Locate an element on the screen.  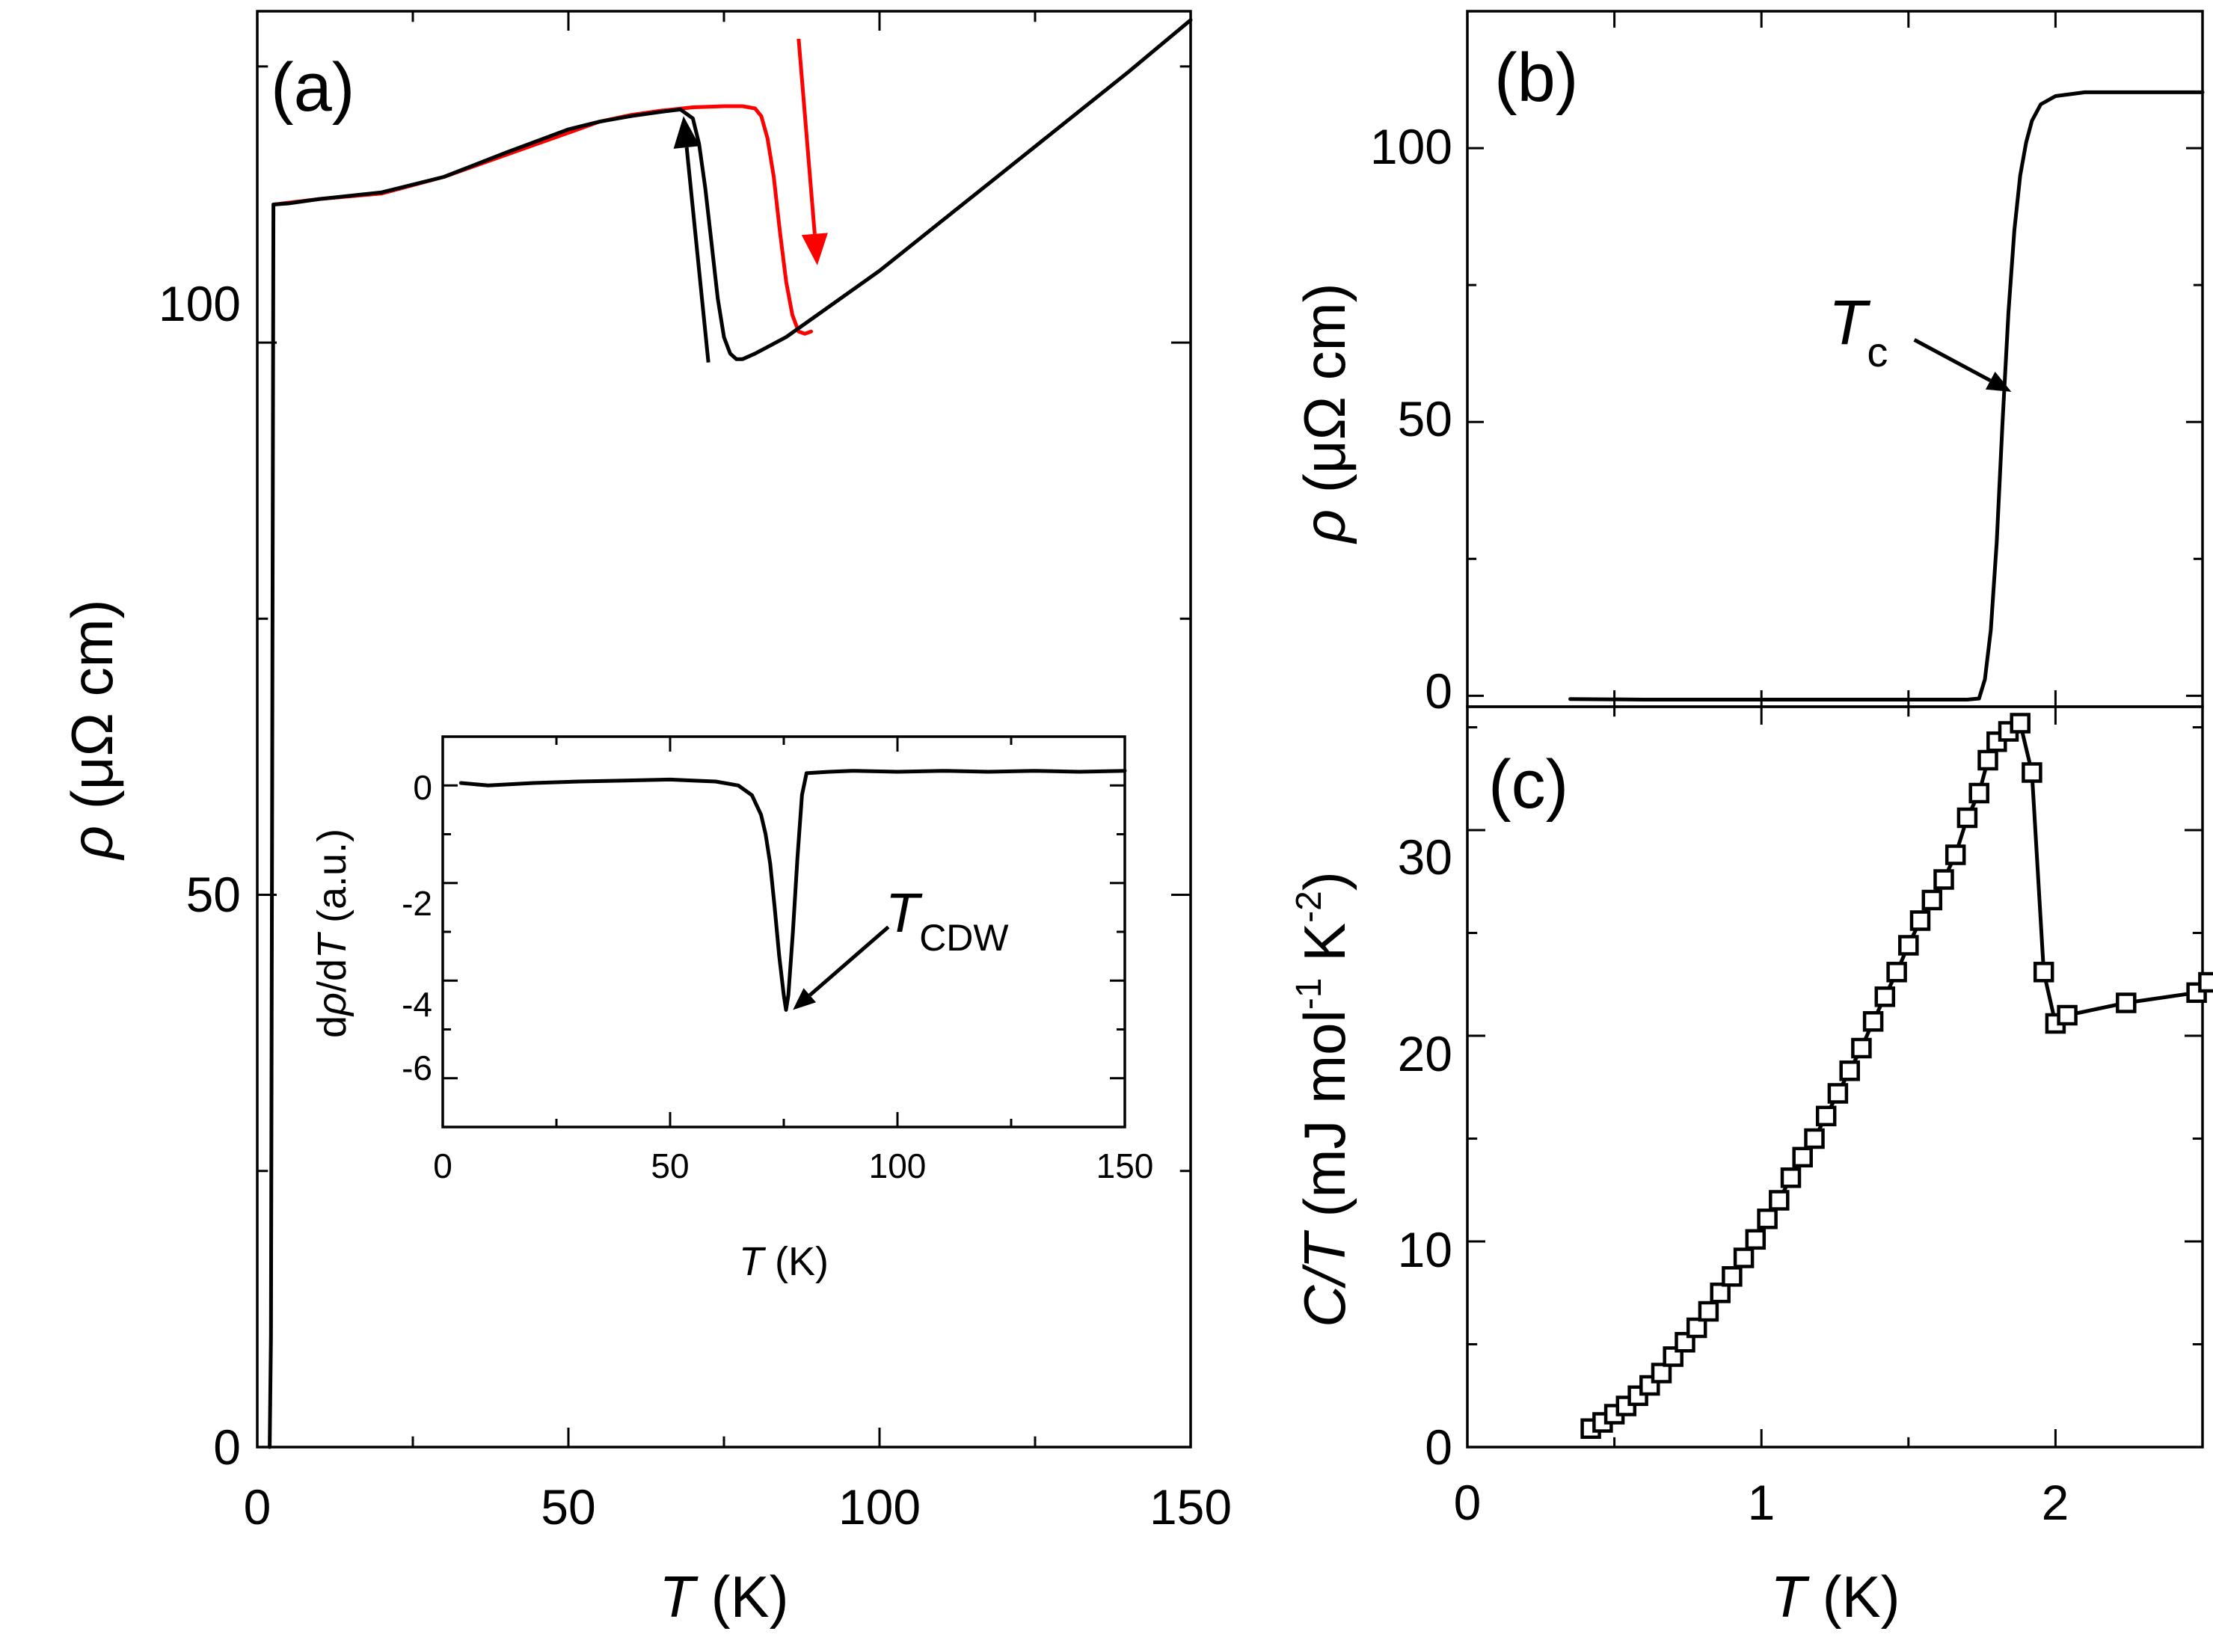
tc-arrow-head is located at coordinates (1998, 382).